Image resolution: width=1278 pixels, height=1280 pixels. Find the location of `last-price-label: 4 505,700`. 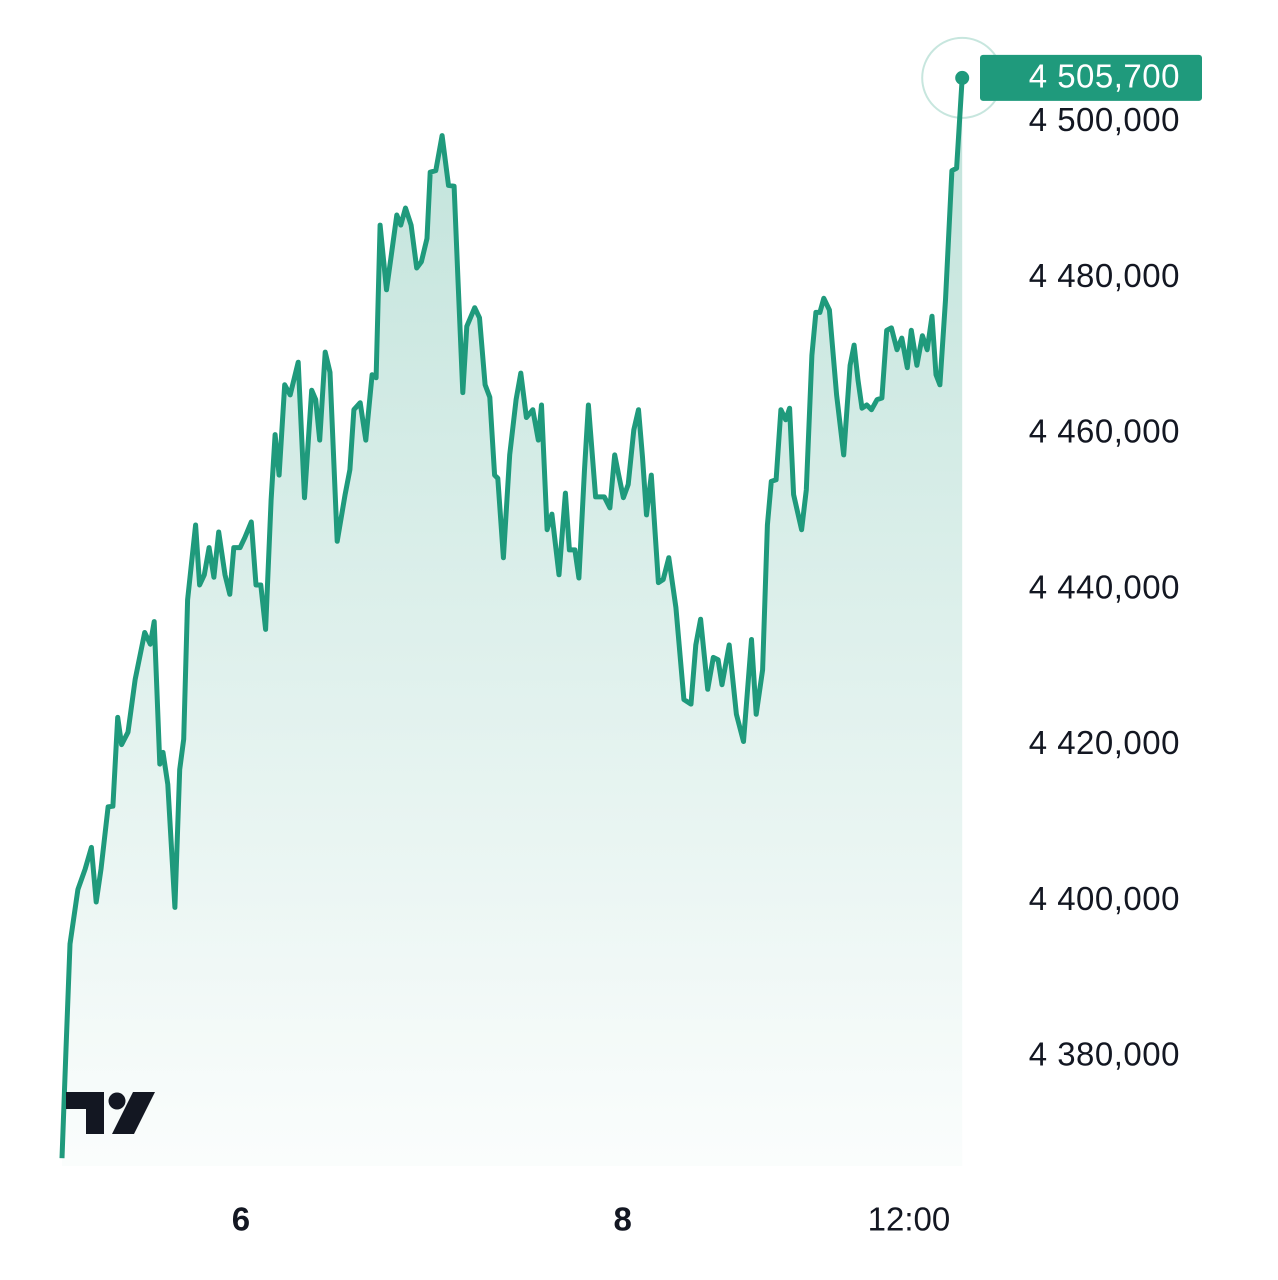

last-price-label: 4 505,700 is located at coordinates (1104, 76).